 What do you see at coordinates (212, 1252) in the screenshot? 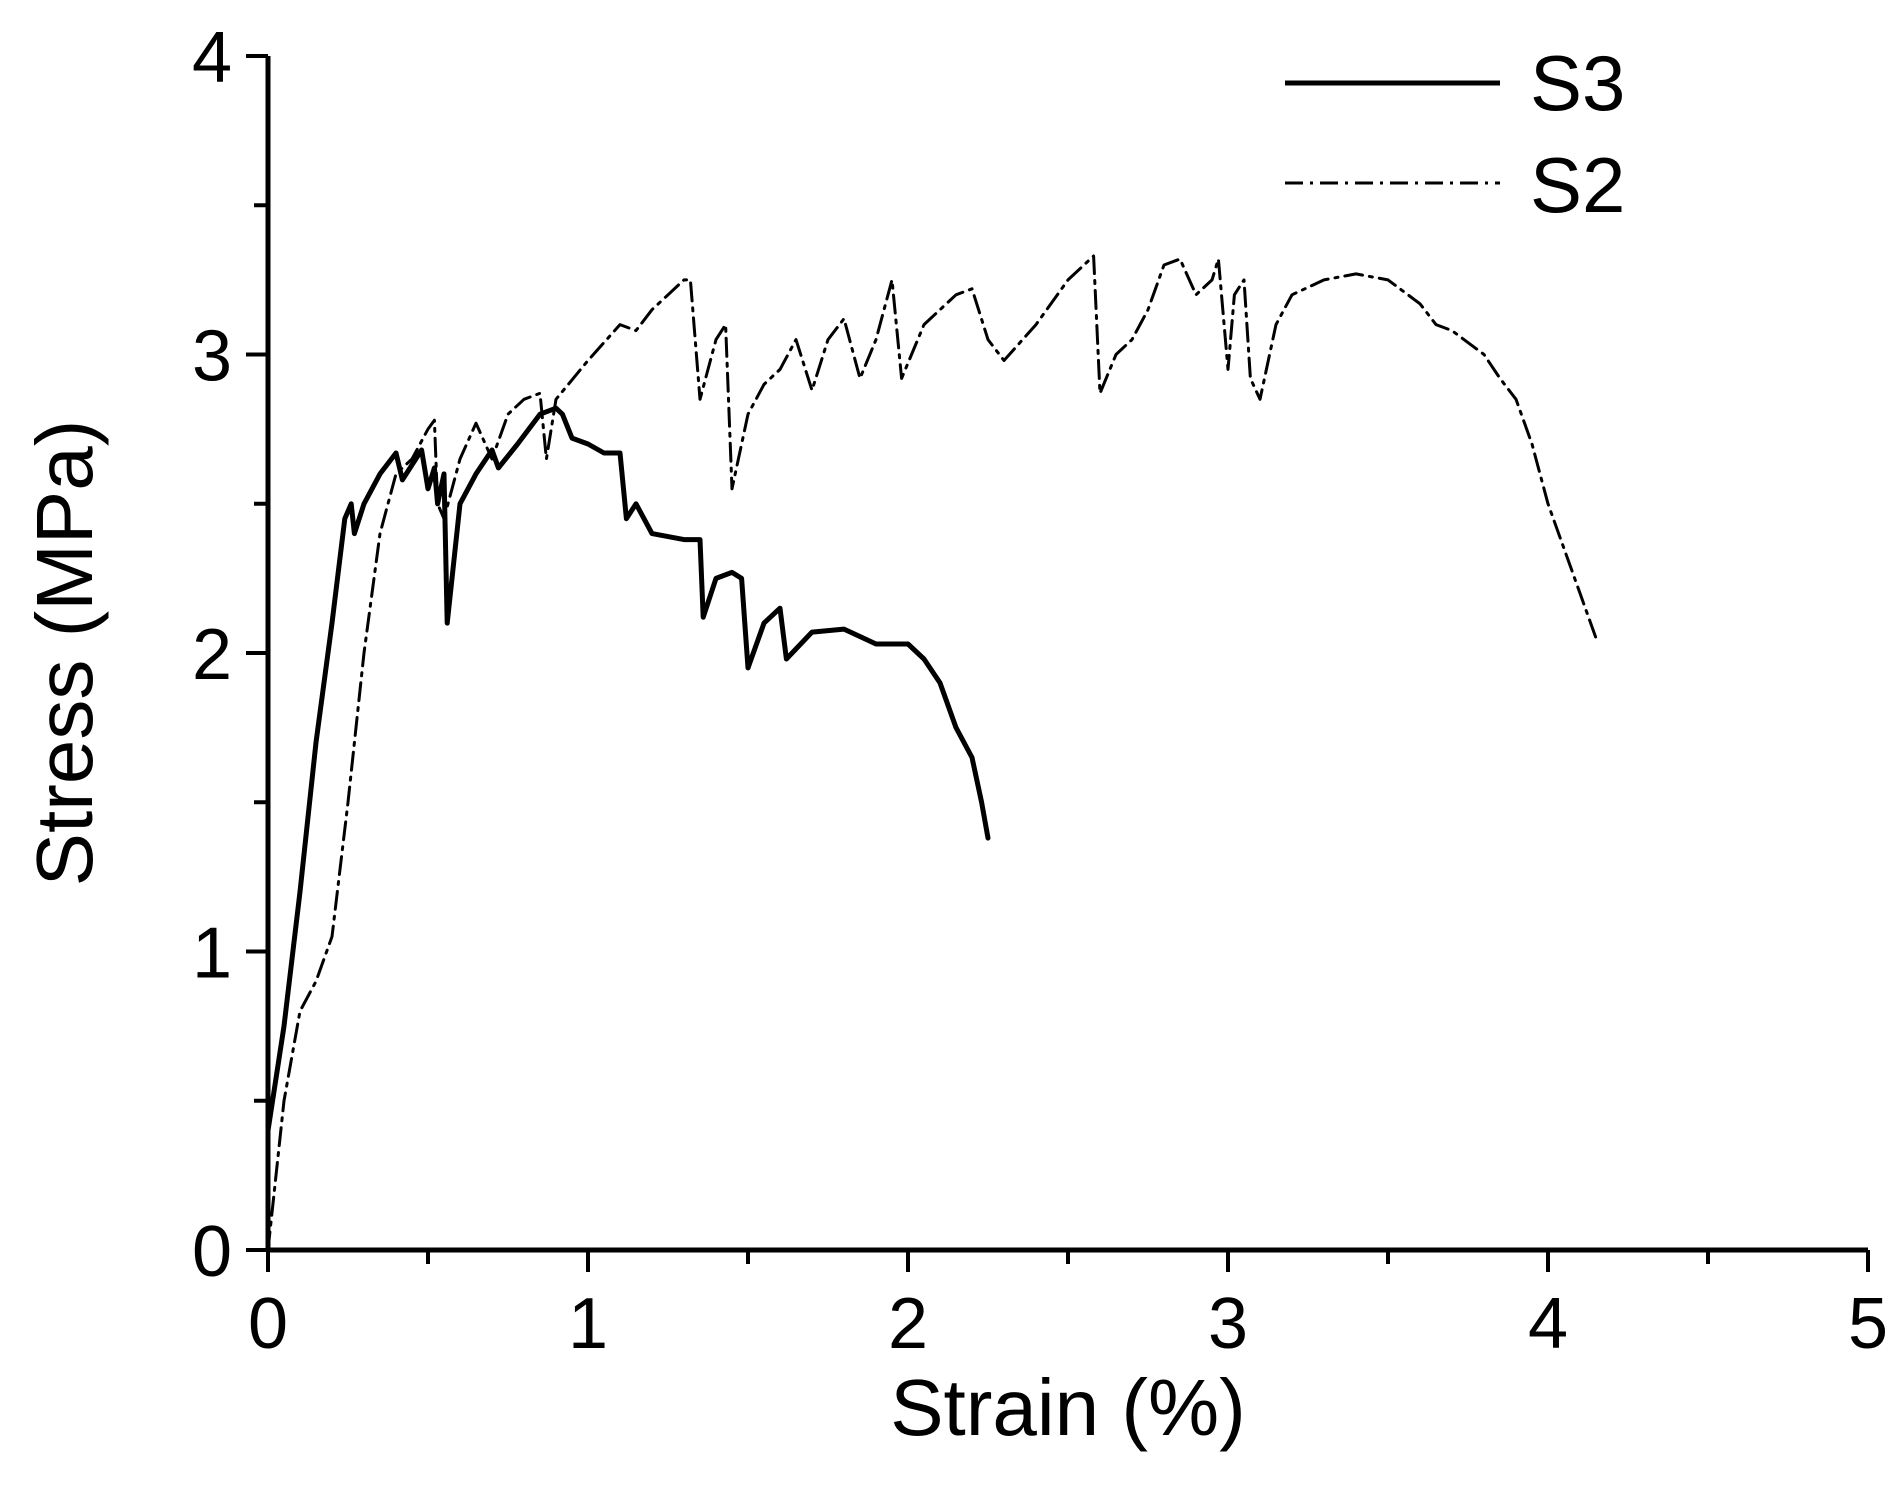
I see `y-tick-label: 0` at bounding box center [212, 1252].